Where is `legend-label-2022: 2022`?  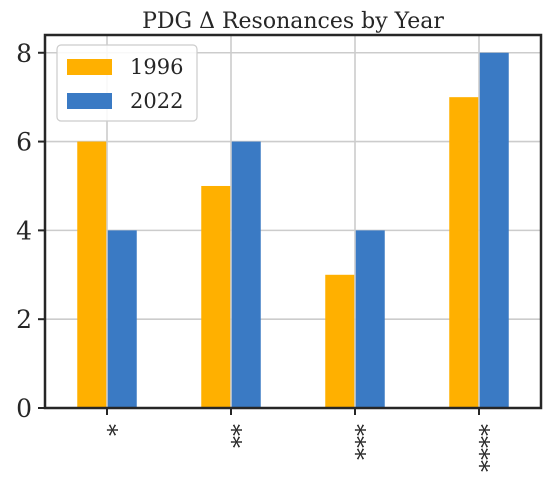 legend-label-2022: 2022 is located at coordinates (156, 101).